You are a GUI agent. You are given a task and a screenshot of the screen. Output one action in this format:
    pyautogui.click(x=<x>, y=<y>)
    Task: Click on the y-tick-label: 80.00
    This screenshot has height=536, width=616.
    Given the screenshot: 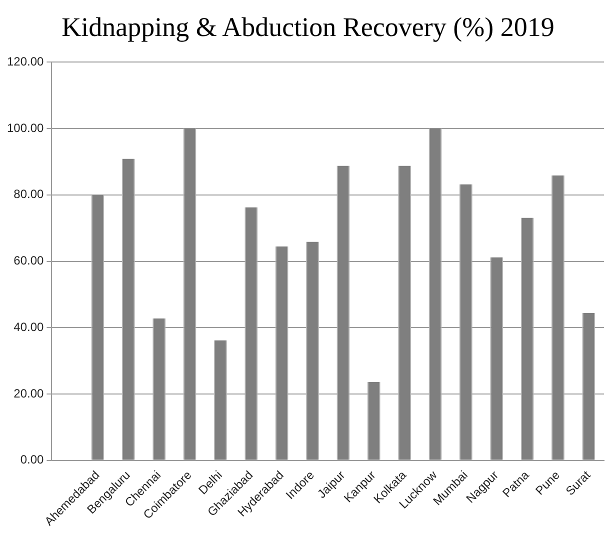 What is the action you would take?
    pyautogui.click(x=29, y=194)
    